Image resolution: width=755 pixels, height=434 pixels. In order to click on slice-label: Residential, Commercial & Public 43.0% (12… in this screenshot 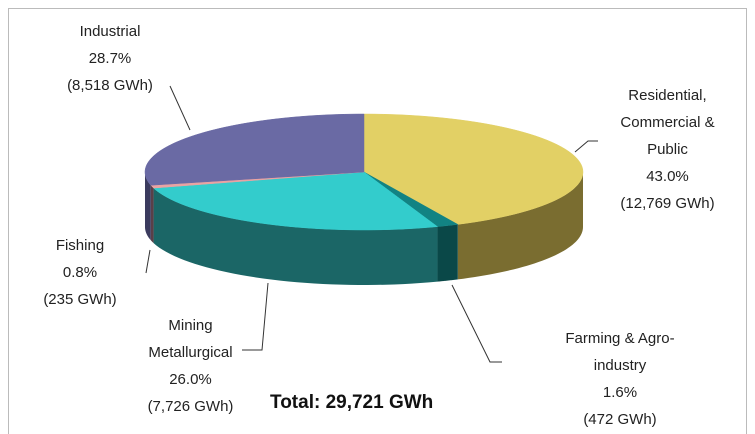, I will do `click(667, 149)`.